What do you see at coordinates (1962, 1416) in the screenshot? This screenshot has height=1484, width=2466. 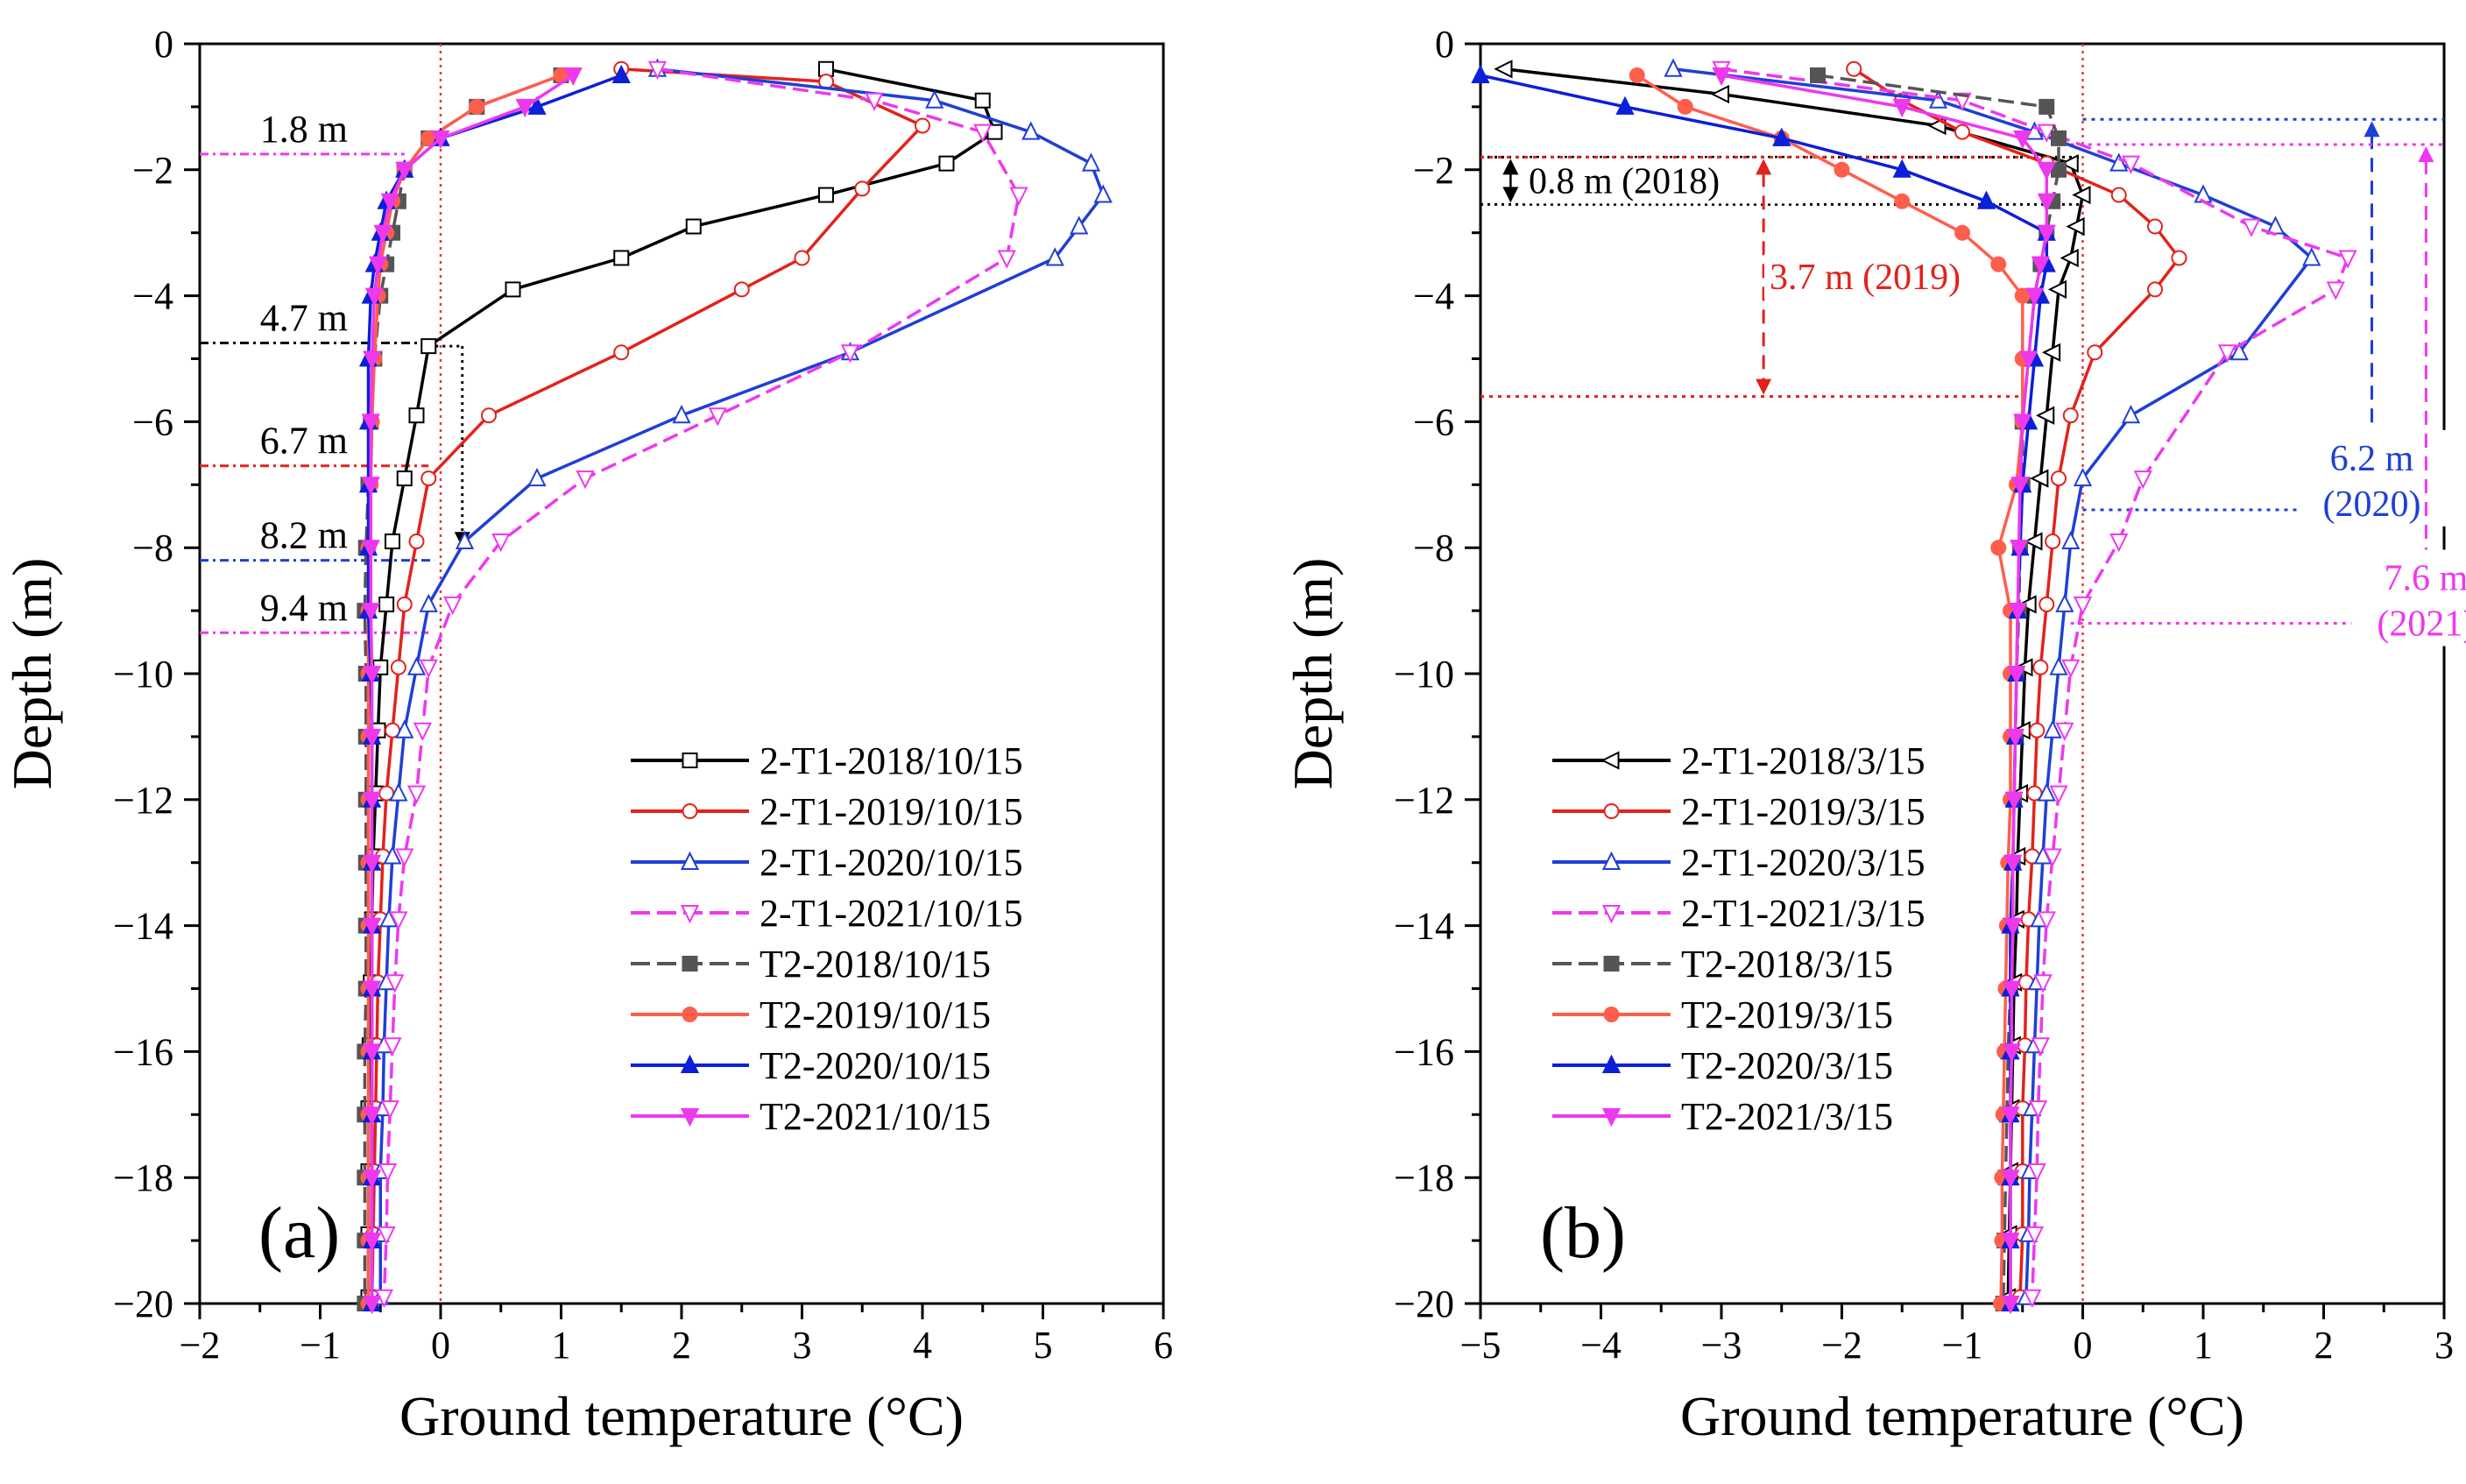 I see `x-axis-label: Ground temperature (°C)` at bounding box center [1962, 1416].